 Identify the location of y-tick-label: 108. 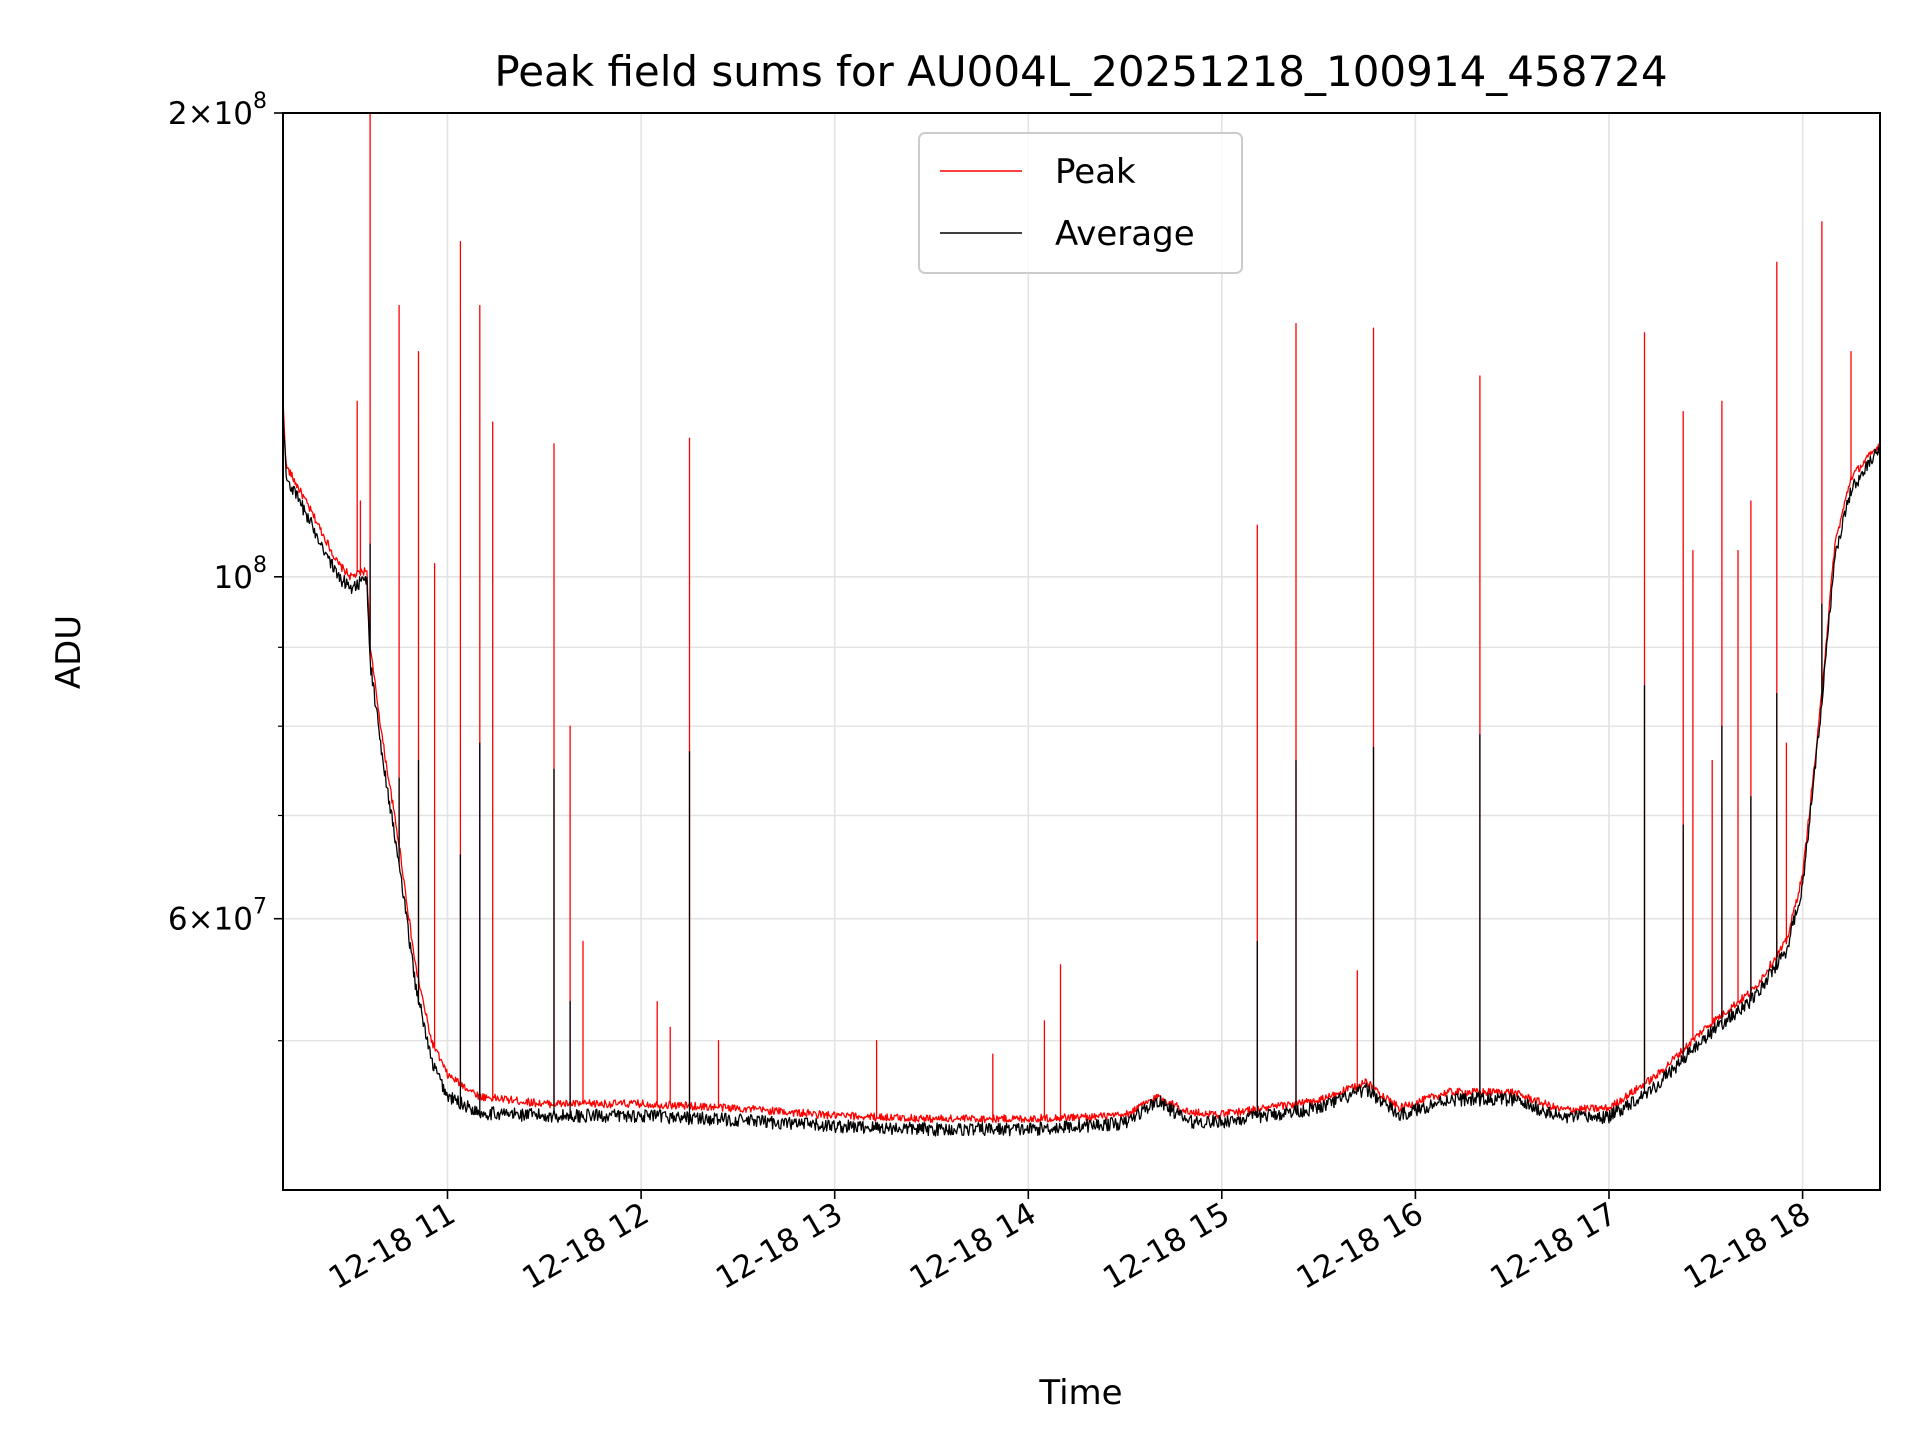
(240, 574).